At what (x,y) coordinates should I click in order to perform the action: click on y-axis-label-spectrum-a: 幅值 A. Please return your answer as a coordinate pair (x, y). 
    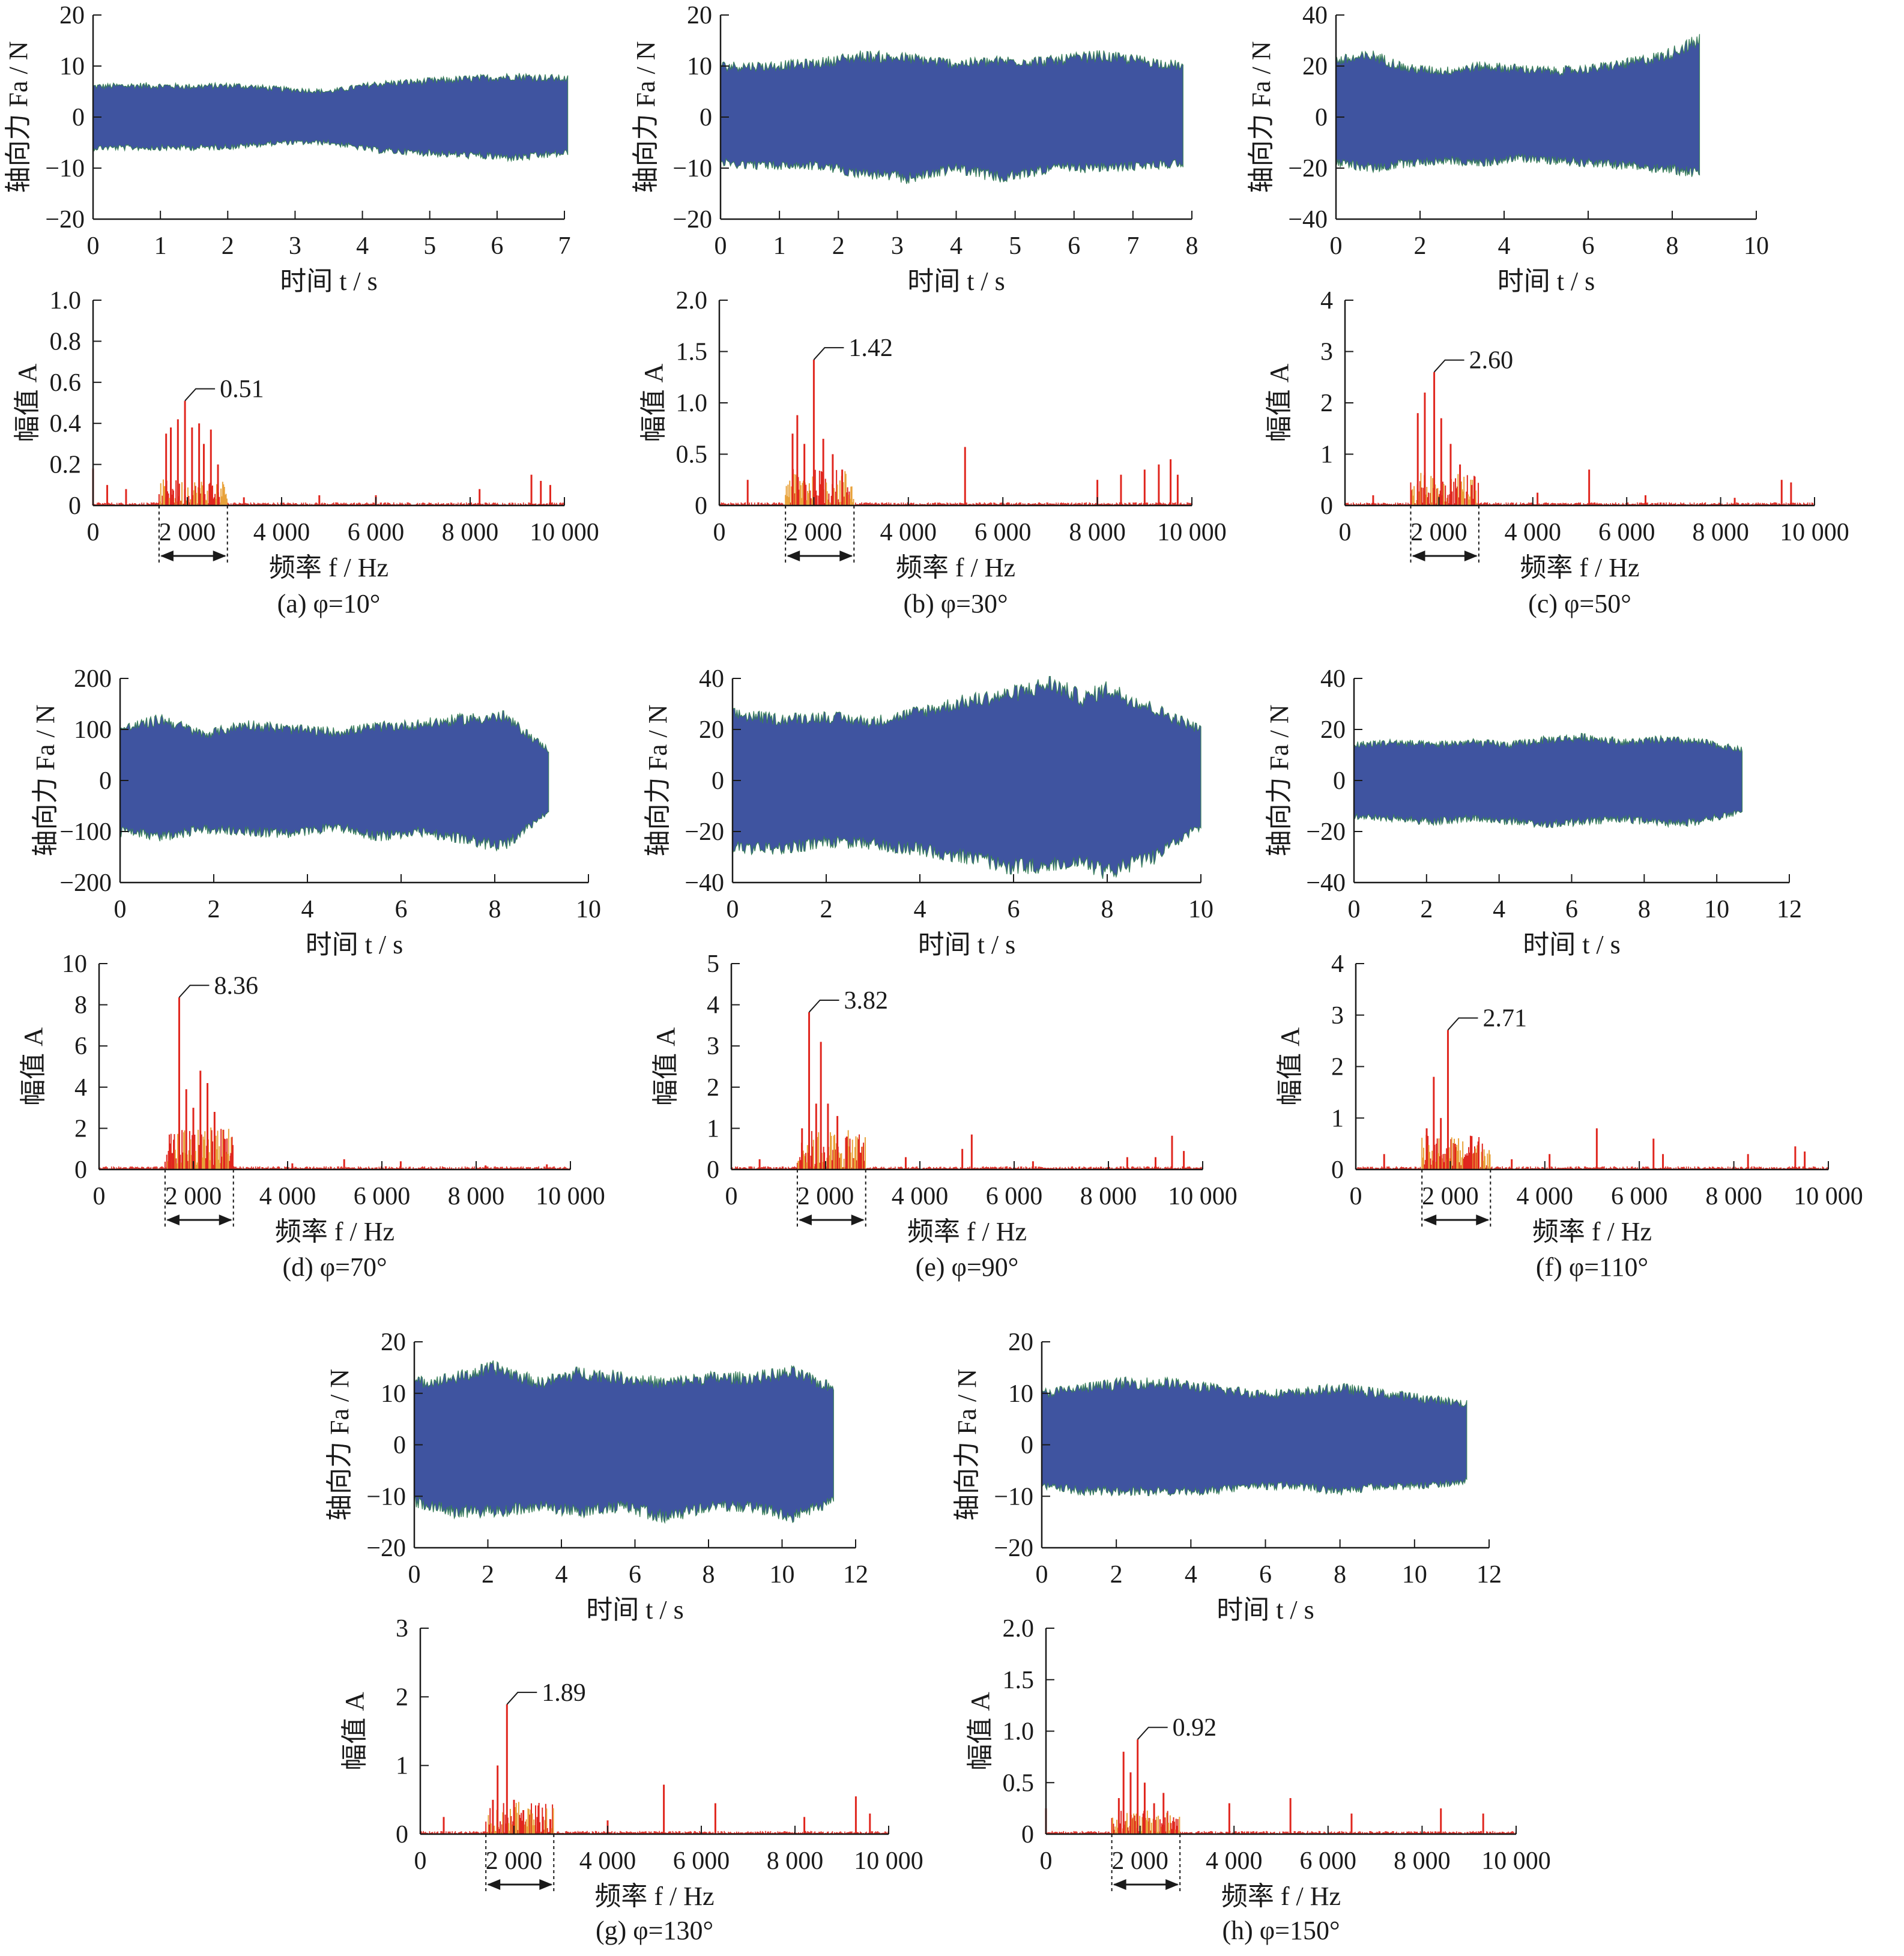
    Looking at the image, I should click on (27, 402).